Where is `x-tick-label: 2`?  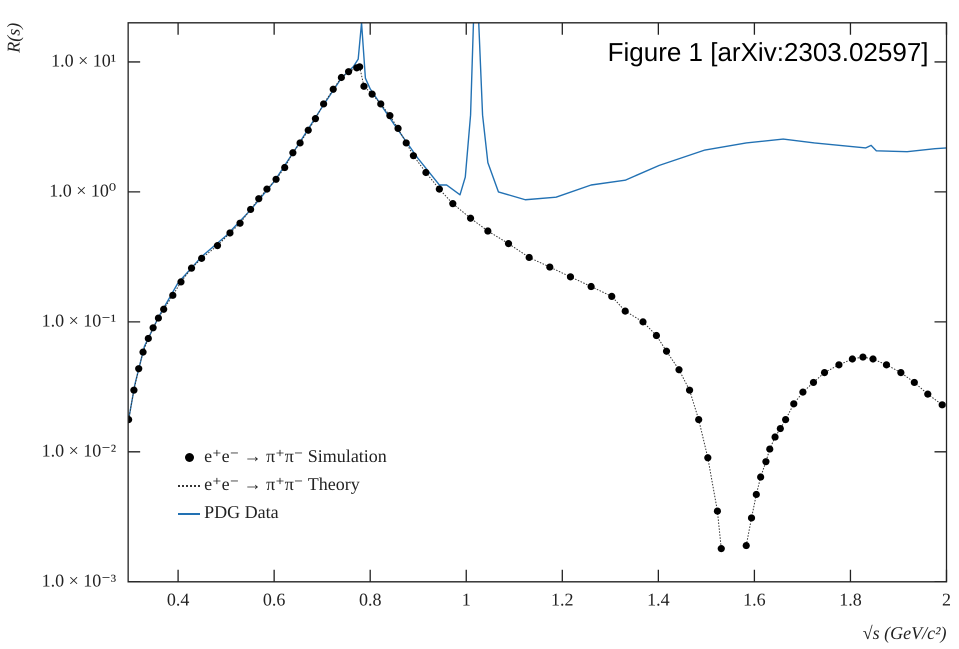
x-tick-label: 2 is located at coordinates (946, 599).